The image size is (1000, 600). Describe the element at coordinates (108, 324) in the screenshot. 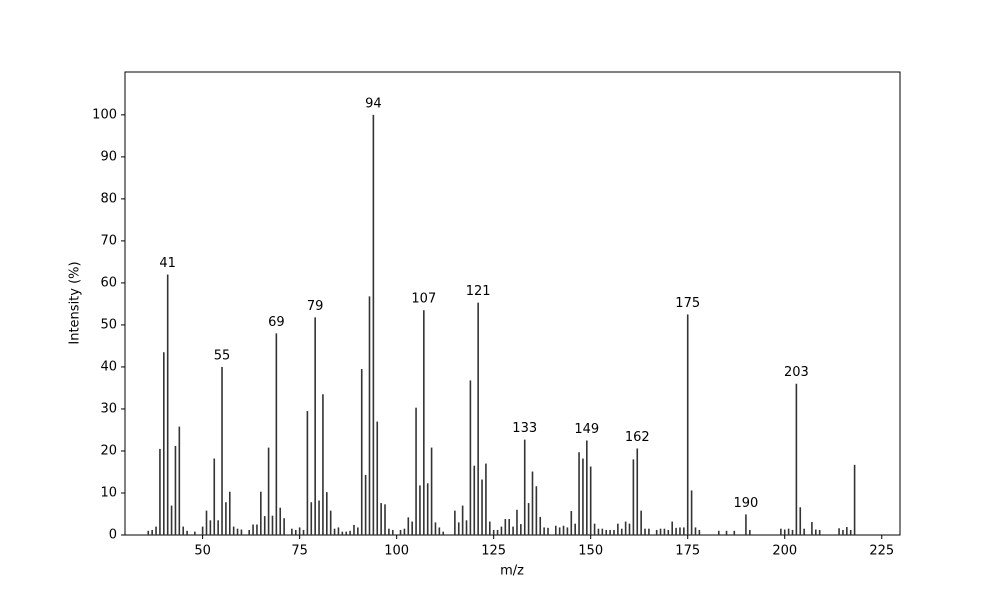

I see `y-tick-label: 50` at that location.